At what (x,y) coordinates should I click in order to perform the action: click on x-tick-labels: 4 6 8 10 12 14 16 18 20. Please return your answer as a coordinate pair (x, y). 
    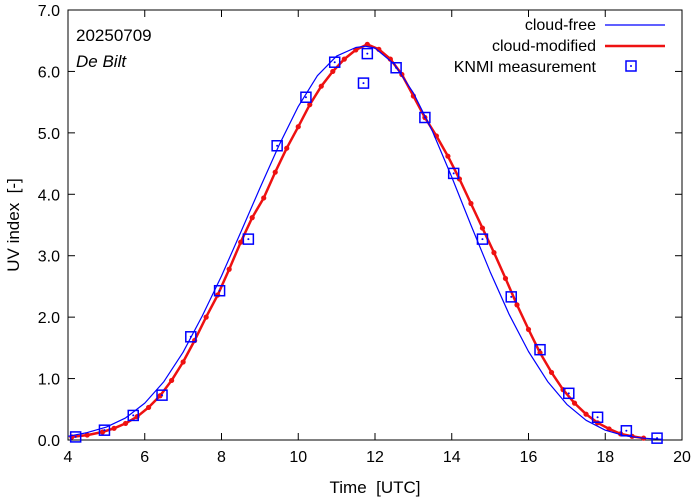
    Looking at the image, I should click on (377, 457).